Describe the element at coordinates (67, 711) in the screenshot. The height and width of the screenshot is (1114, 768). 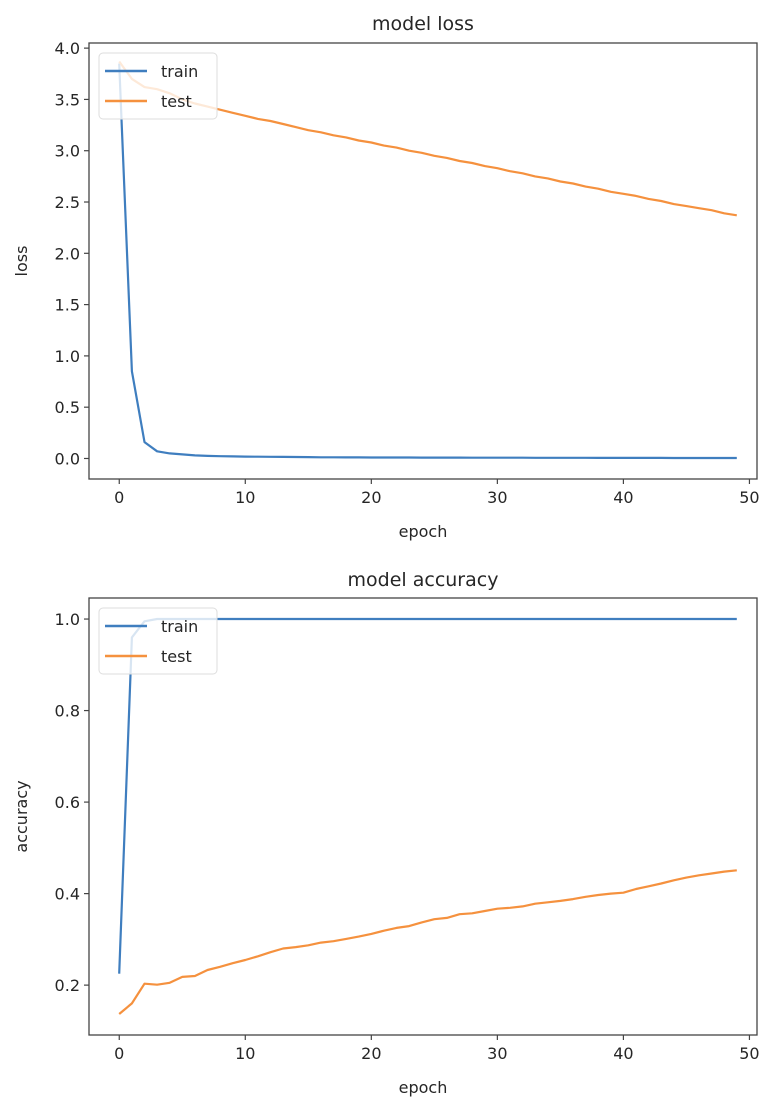
I see `y-tick-label: 0.8` at that location.